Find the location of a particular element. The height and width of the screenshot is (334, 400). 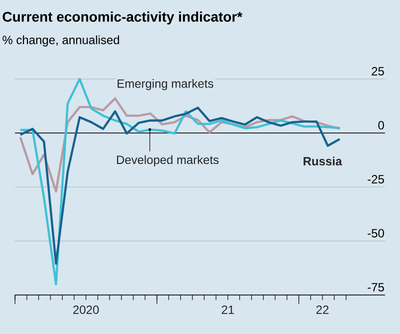

x-tick-label: 2020 is located at coordinates (86, 310).